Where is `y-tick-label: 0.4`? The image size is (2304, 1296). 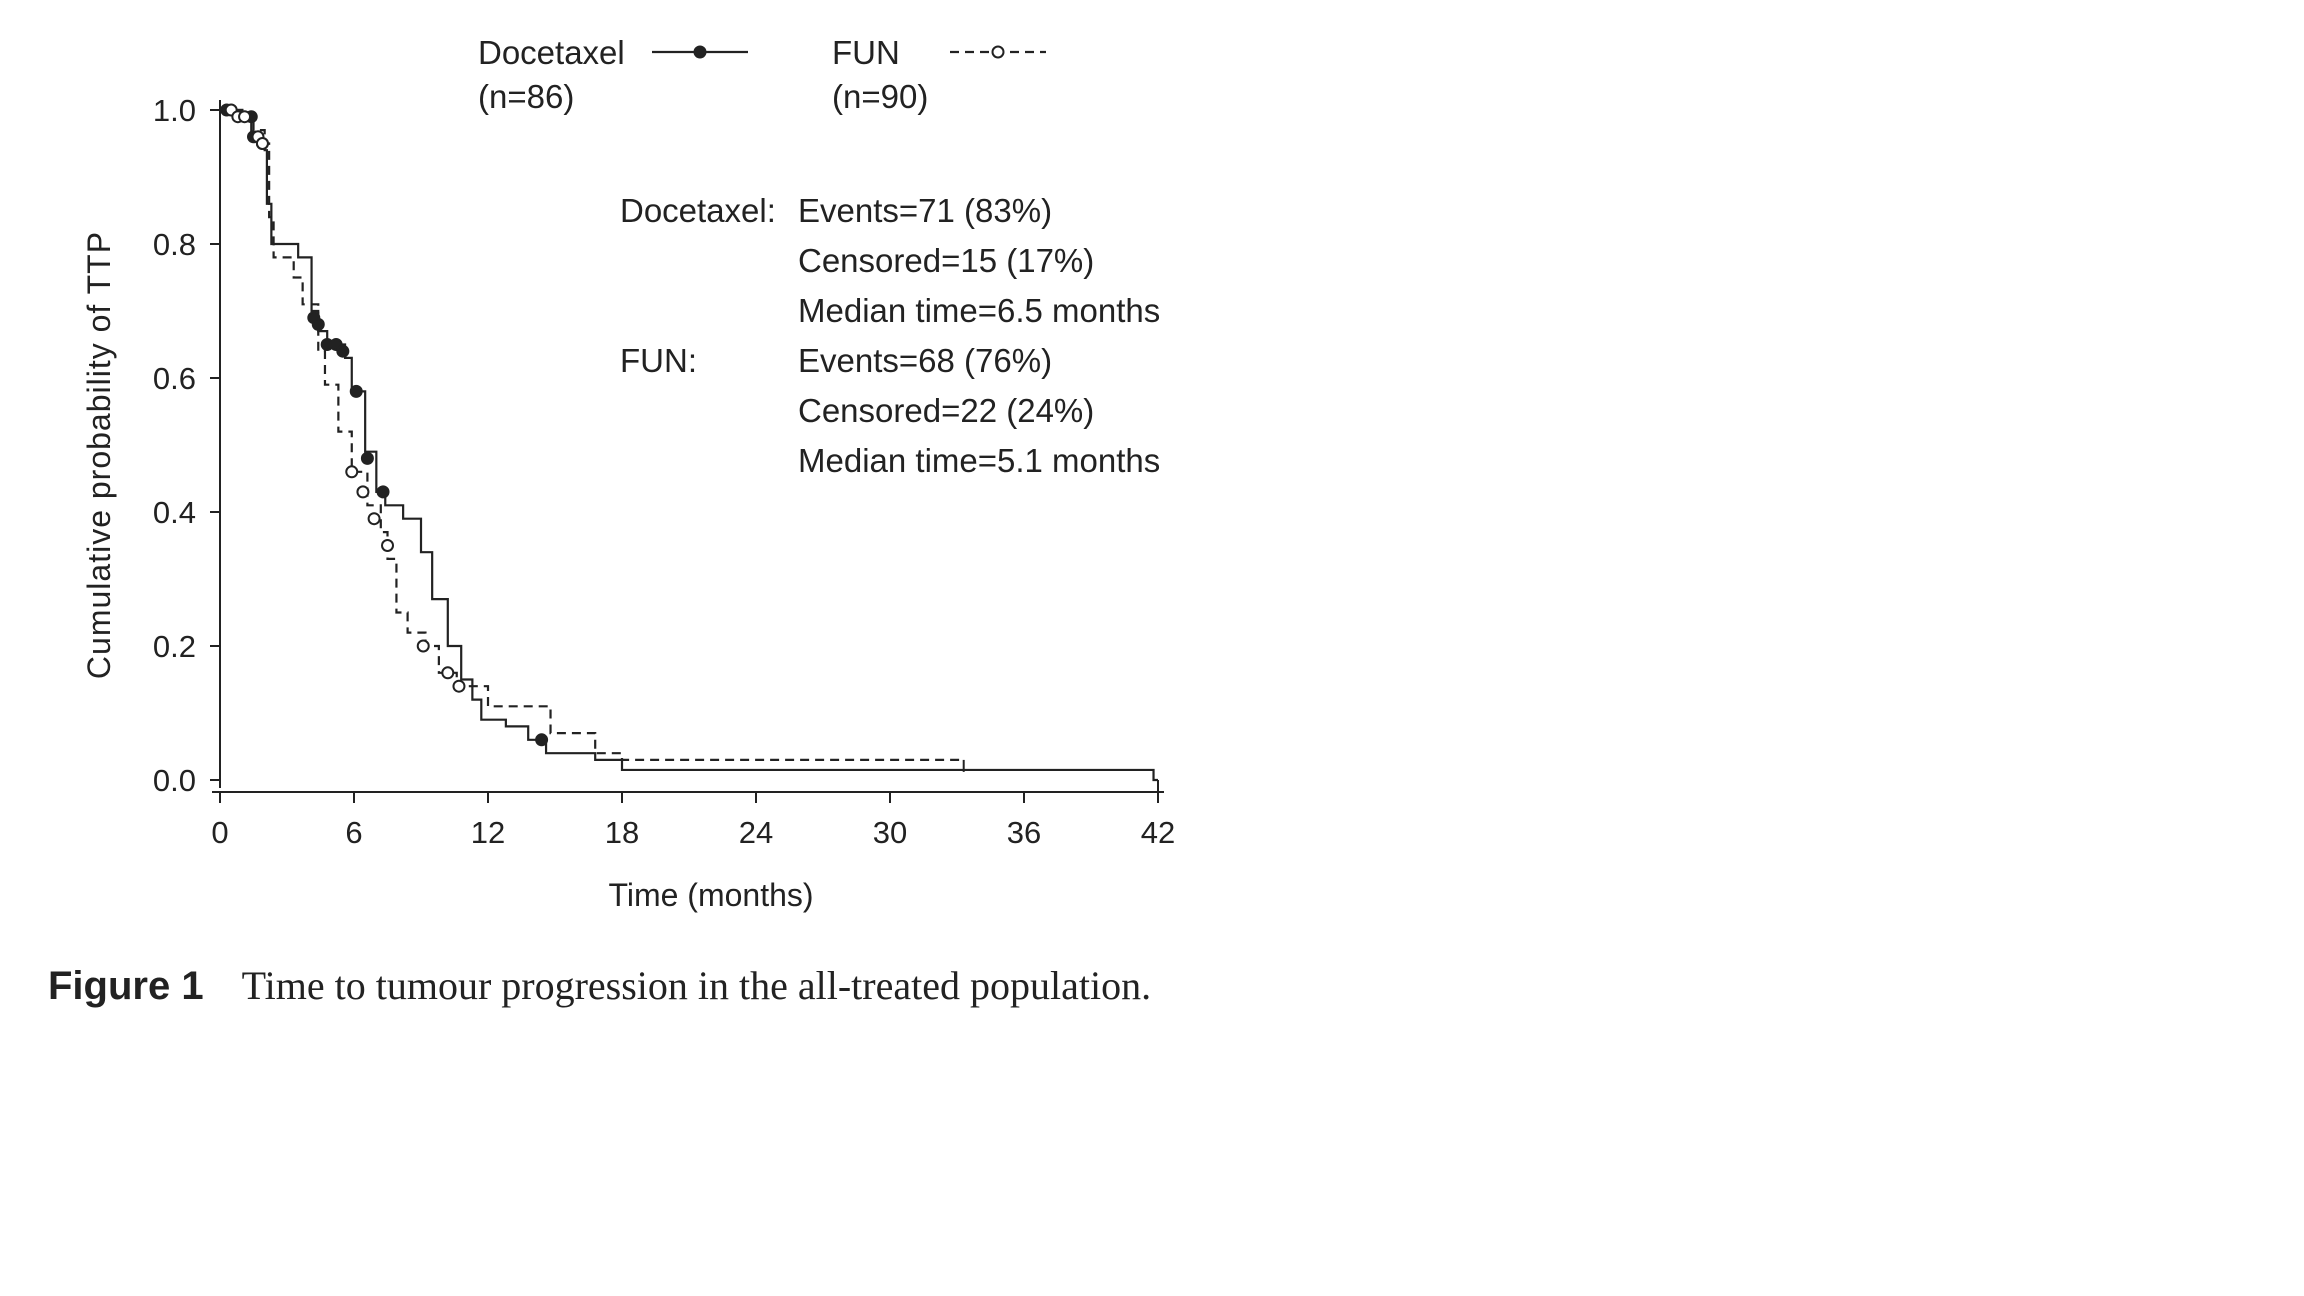
y-tick-label: 0.4 is located at coordinates (174, 512).